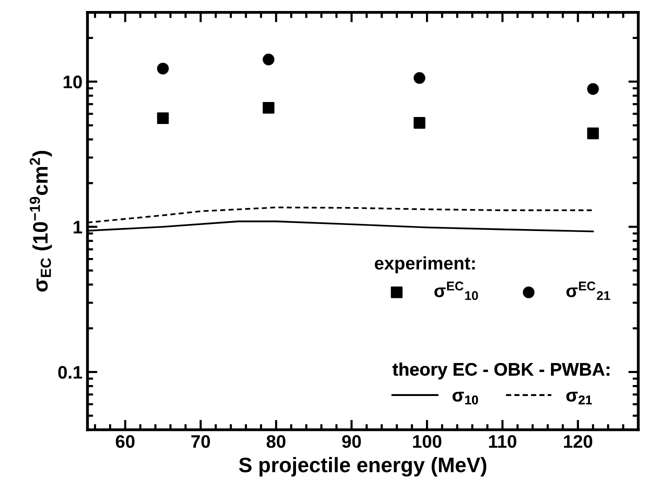 This screenshot has height=494, width=648. I want to click on y-axis-title: σ$_{EC}$ (10$^{−19}$cm$^{2}$), so click(41, 221).